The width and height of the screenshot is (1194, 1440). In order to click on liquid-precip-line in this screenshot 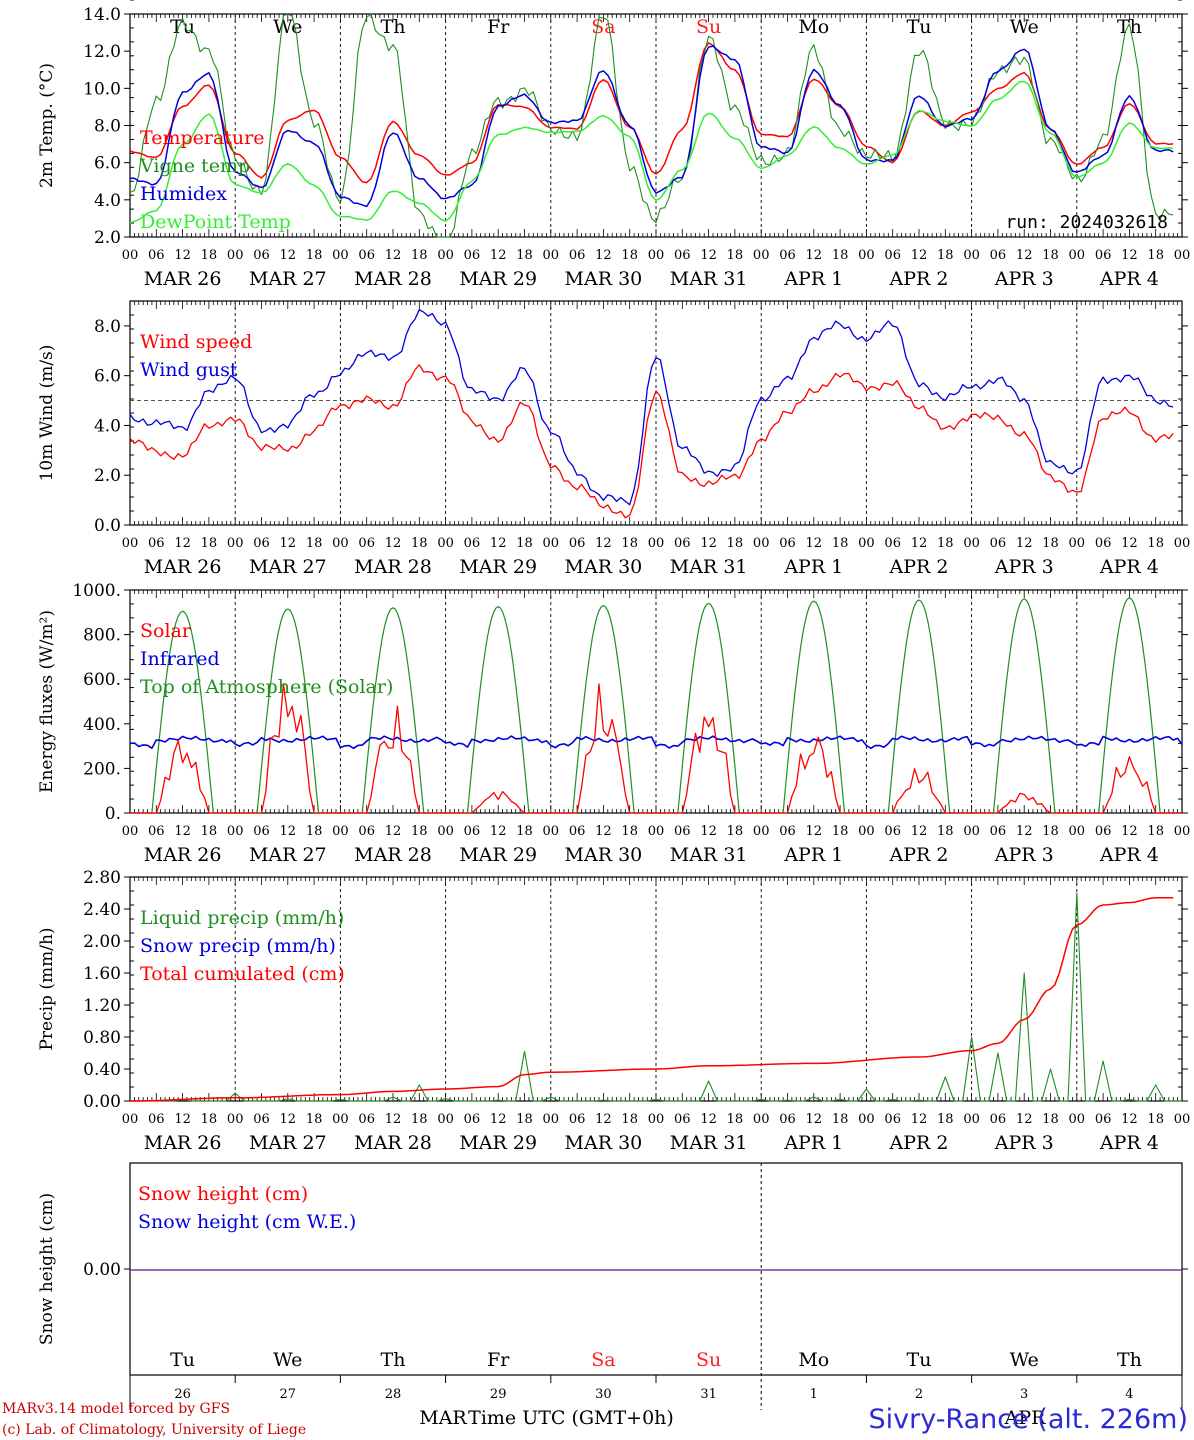, I will do `click(656, 997)`.